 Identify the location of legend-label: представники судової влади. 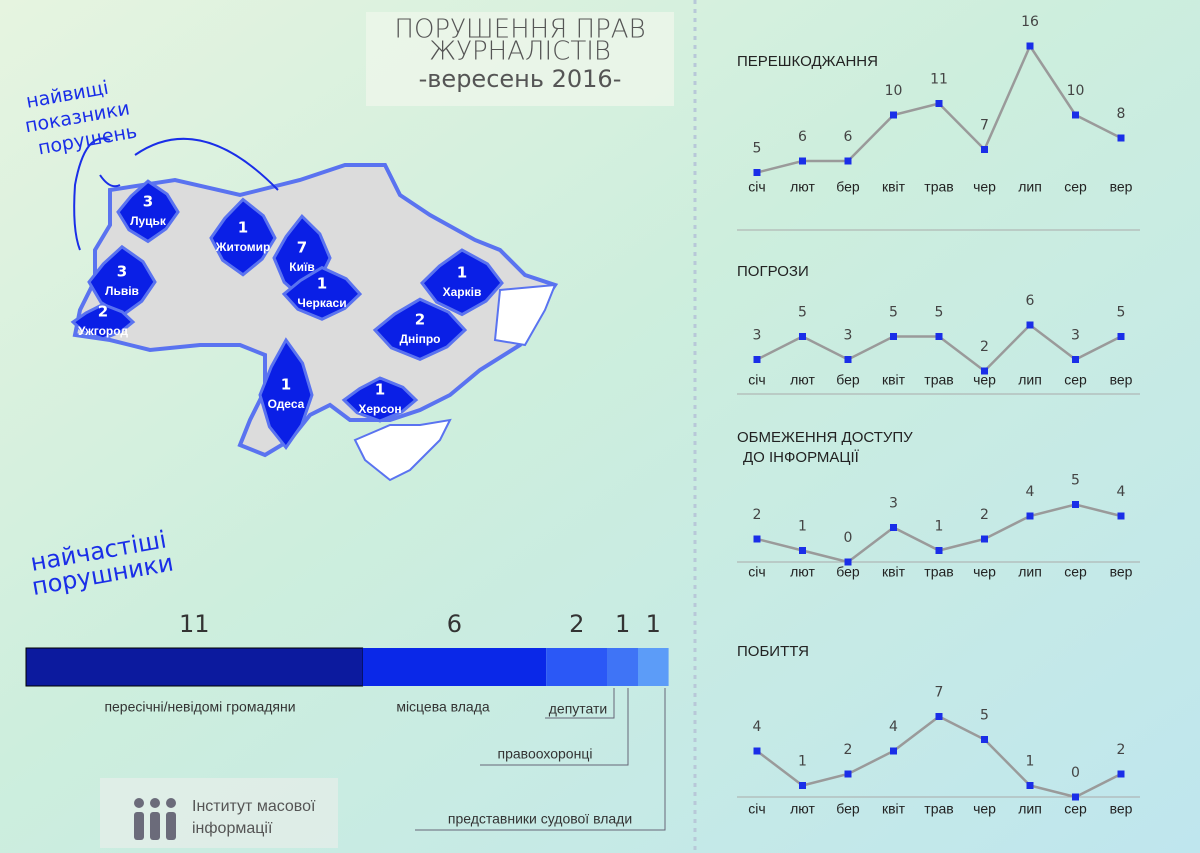
(540, 819).